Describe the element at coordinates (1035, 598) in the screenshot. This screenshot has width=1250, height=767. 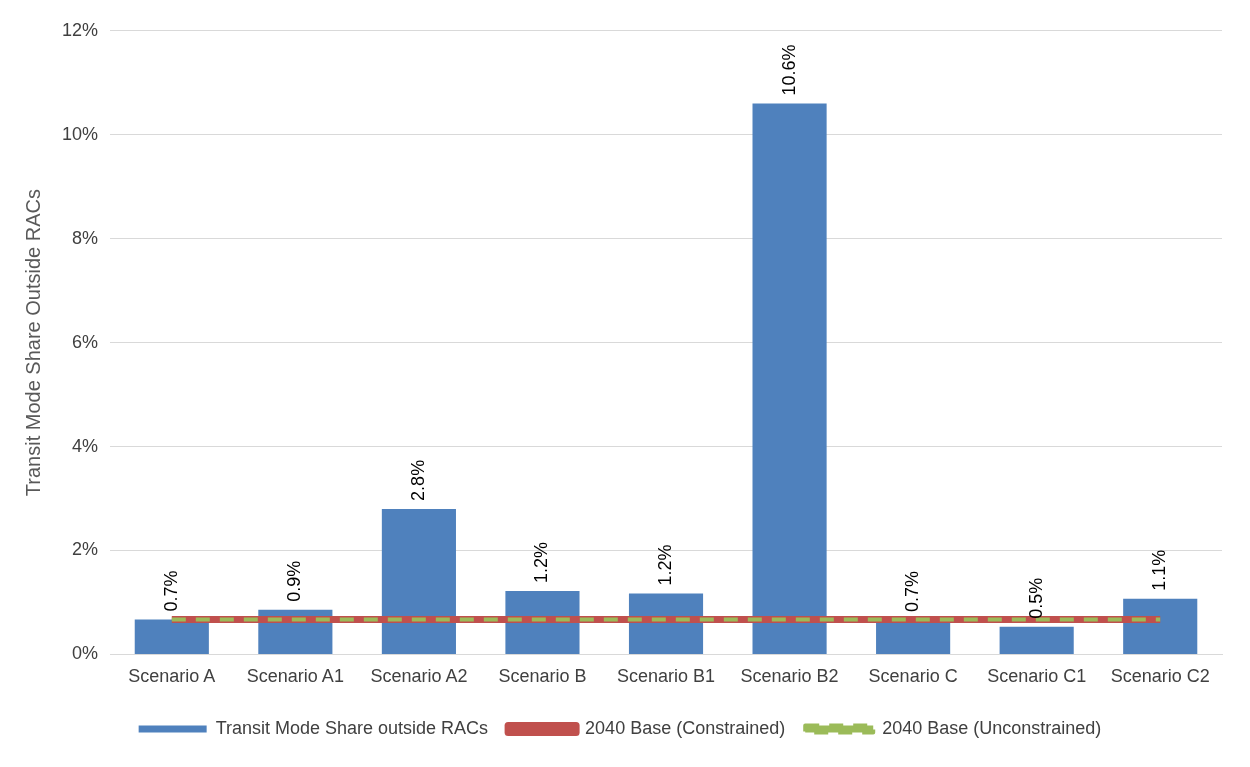
I see `data-label: 0.5%` at that location.